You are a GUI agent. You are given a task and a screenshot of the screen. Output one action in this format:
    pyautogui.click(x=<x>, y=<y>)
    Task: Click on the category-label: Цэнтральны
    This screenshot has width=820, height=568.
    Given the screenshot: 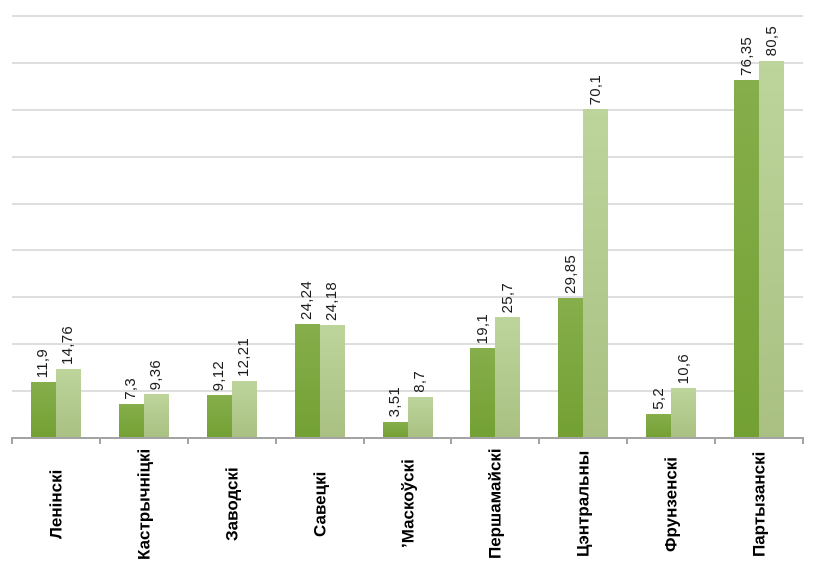 What is the action you would take?
    pyautogui.click(x=583, y=504)
    